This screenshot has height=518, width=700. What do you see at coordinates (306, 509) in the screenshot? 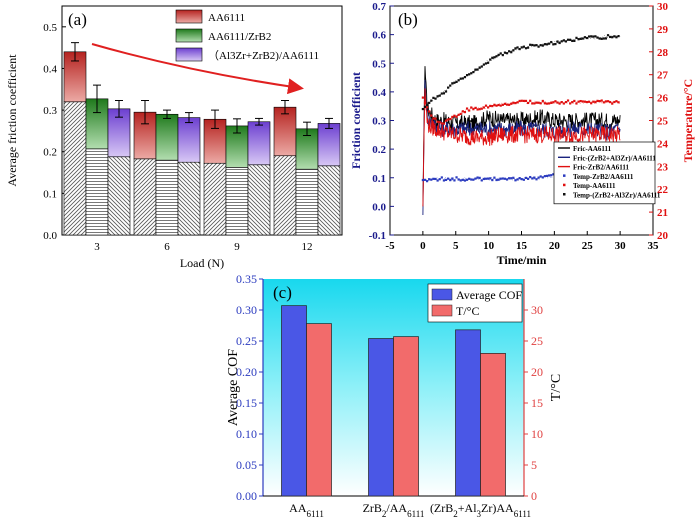
I see `xtick-label-c: AA6111` at bounding box center [306, 509].